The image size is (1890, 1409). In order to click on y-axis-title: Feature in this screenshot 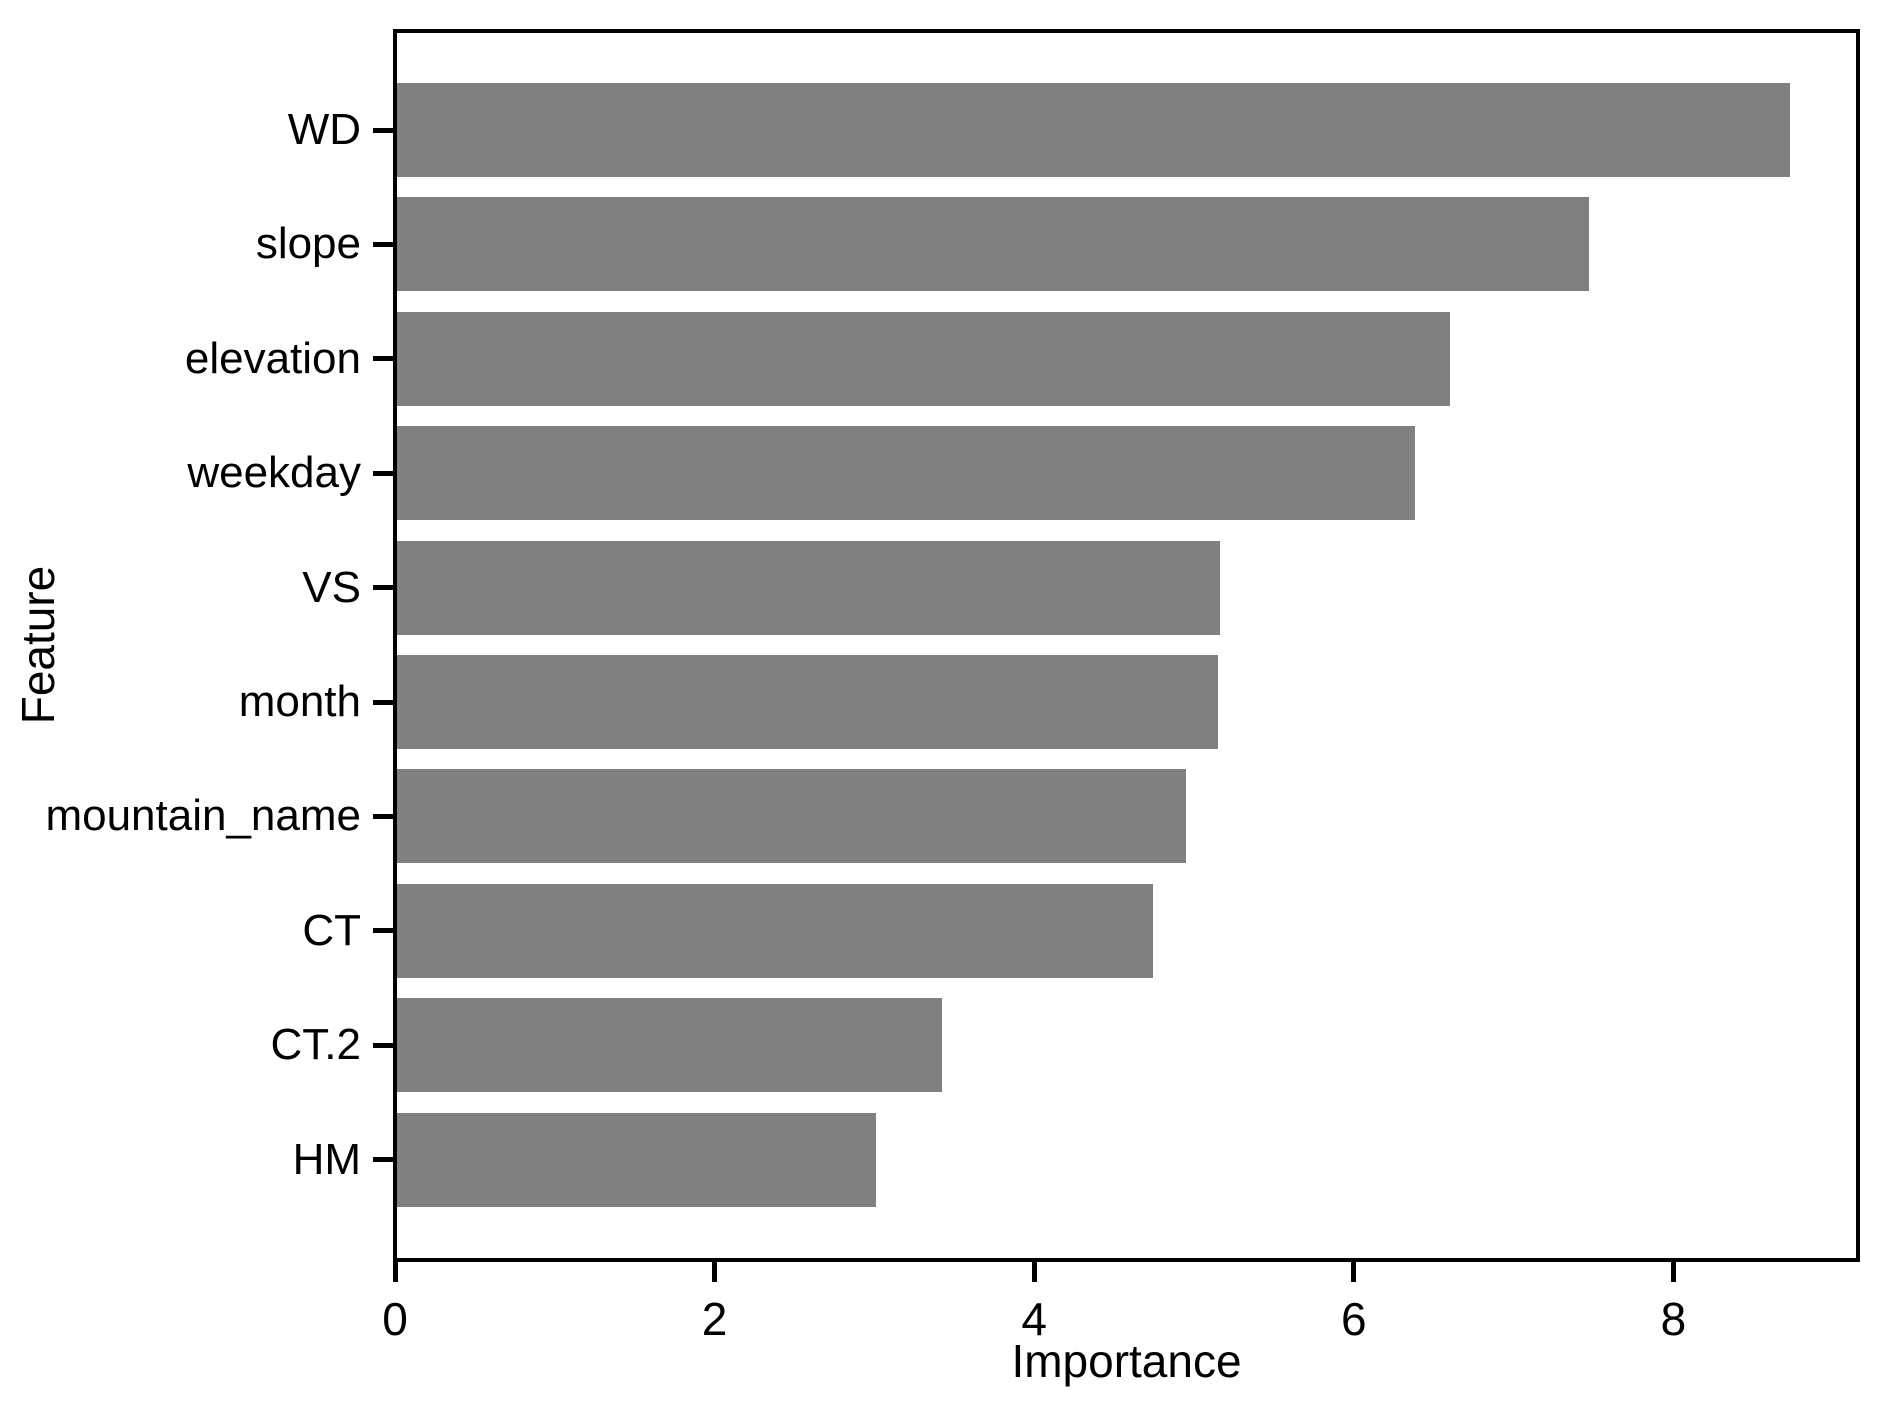, I will do `click(38, 645)`.